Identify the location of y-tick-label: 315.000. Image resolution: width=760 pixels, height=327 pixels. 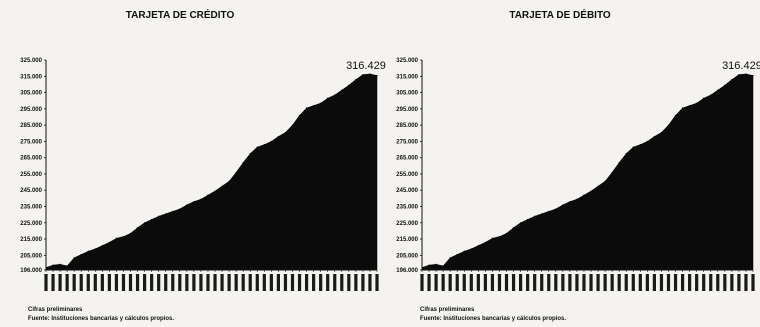
(31, 77).